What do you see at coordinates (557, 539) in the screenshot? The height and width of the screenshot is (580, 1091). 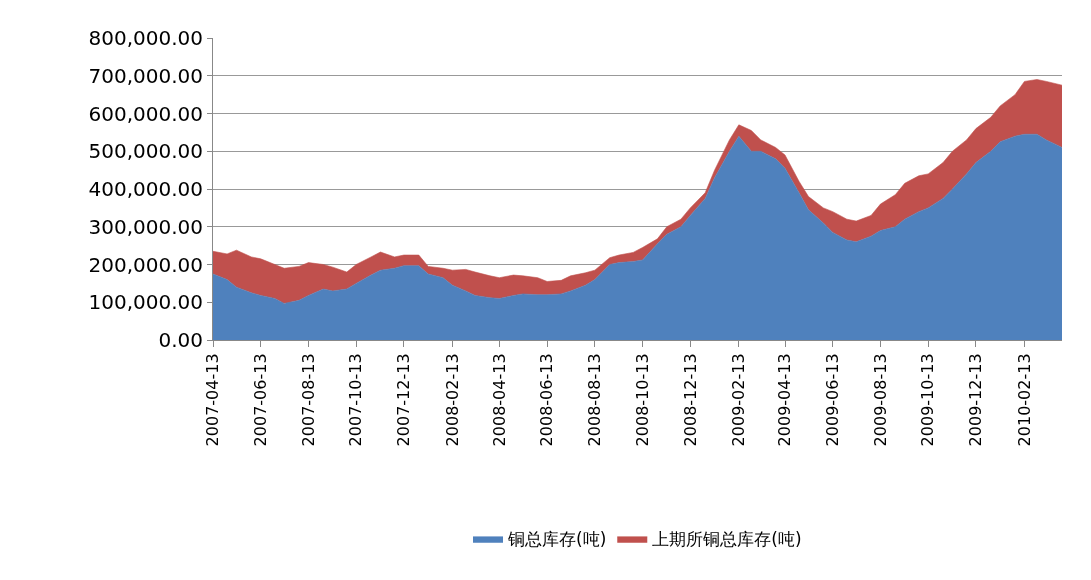 I see `legend-label: 铜总库存(吨)` at bounding box center [557, 539].